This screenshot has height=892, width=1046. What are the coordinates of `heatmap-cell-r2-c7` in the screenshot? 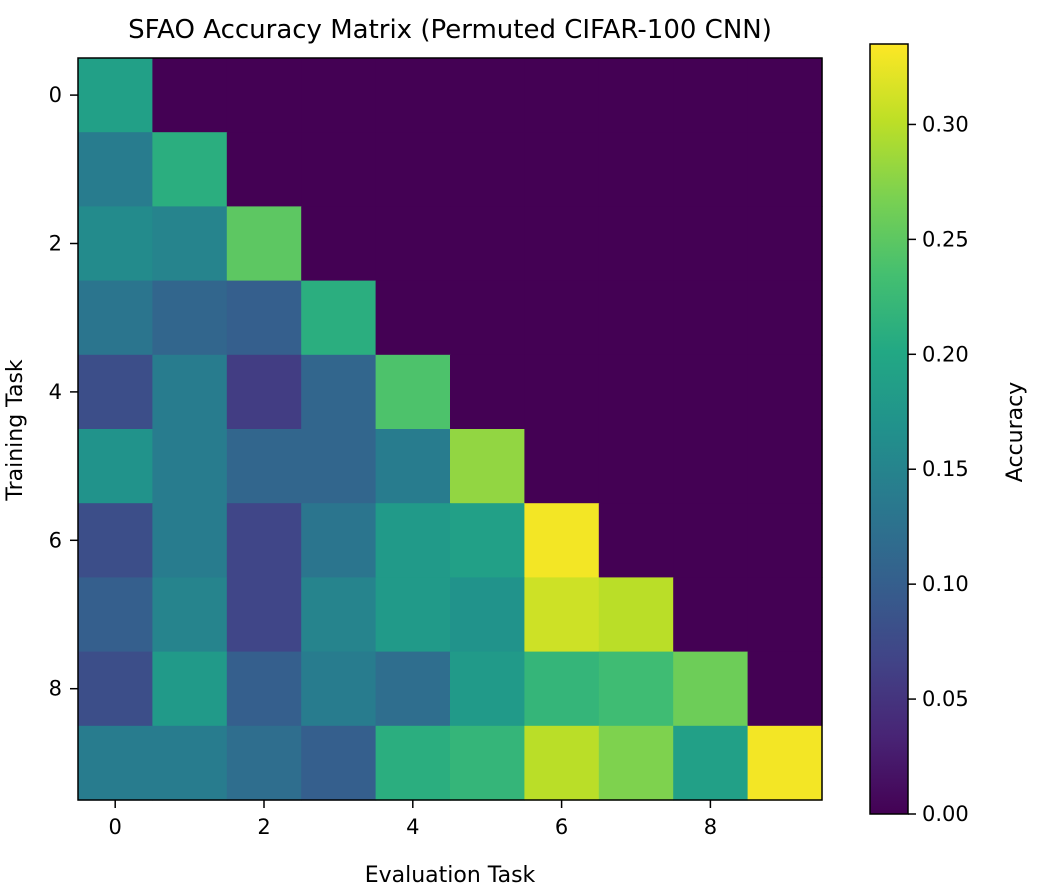 It's located at (636, 244).